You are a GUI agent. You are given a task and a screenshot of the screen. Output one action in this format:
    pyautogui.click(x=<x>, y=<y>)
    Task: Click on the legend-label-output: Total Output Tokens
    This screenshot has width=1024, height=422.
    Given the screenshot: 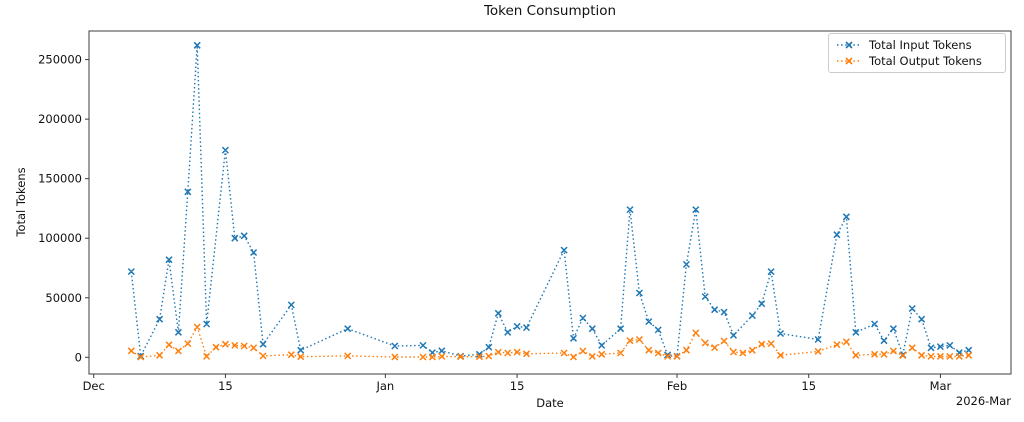 What is the action you would take?
    pyautogui.click(x=925, y=61)
    